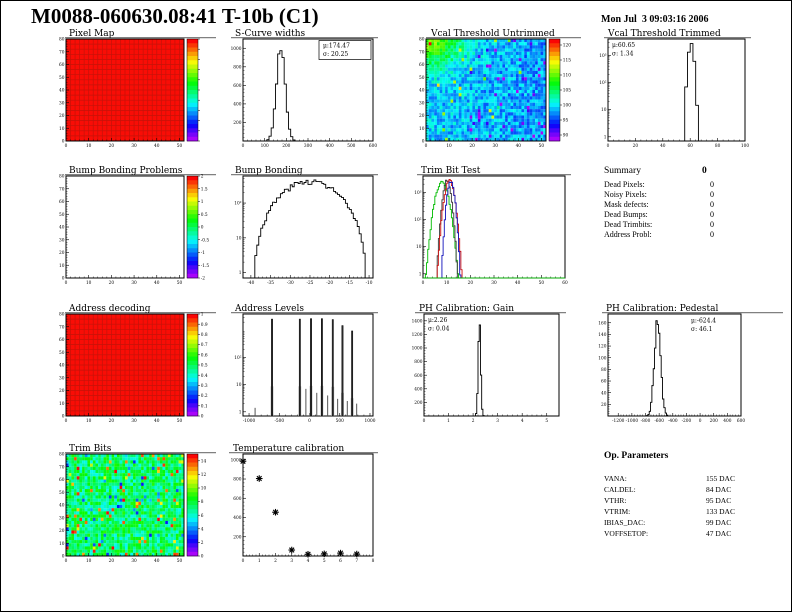 The image size is (792, 612). Describe the element at coordinates (340, 561) in the screenshot. I see `svg-text: 6` at that location.